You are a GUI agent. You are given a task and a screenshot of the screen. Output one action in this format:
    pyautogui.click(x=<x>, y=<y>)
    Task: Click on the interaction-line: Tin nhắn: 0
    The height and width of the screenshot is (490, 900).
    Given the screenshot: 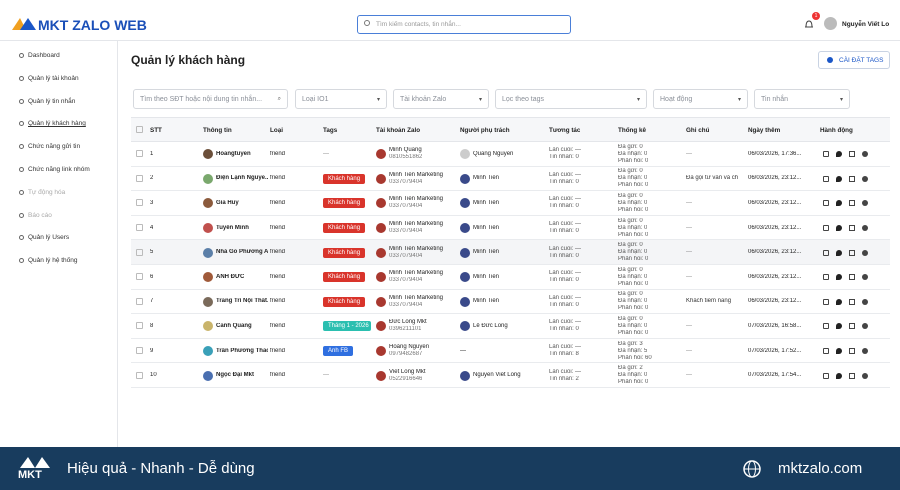 What is the action you would take?
    pyautogui.click(x=564, y=329)
    